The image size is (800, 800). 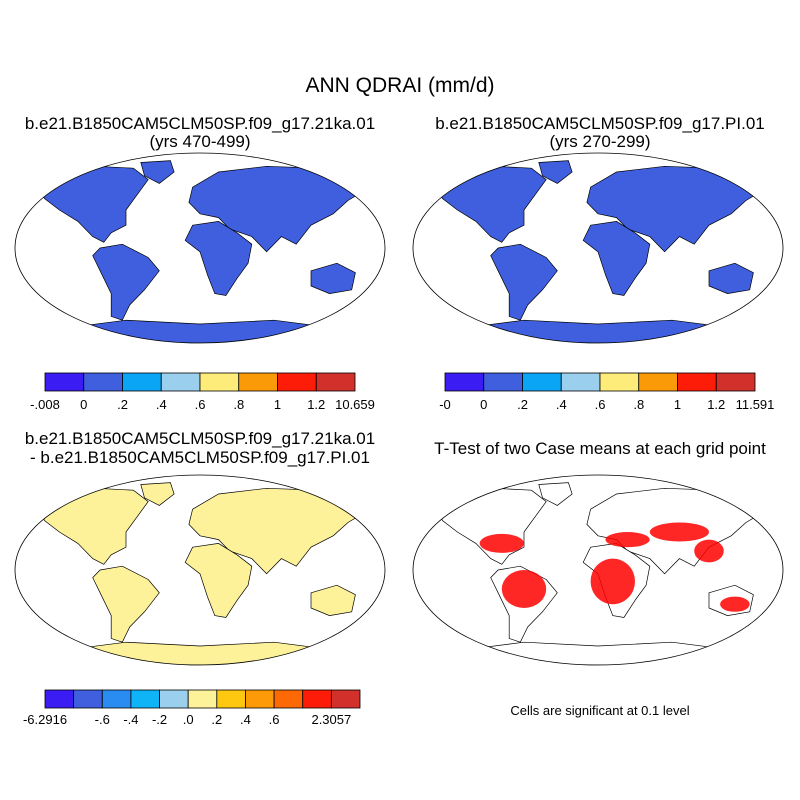 I want to click on colorbar-1-label: -.008, so click(x=45, y=404).